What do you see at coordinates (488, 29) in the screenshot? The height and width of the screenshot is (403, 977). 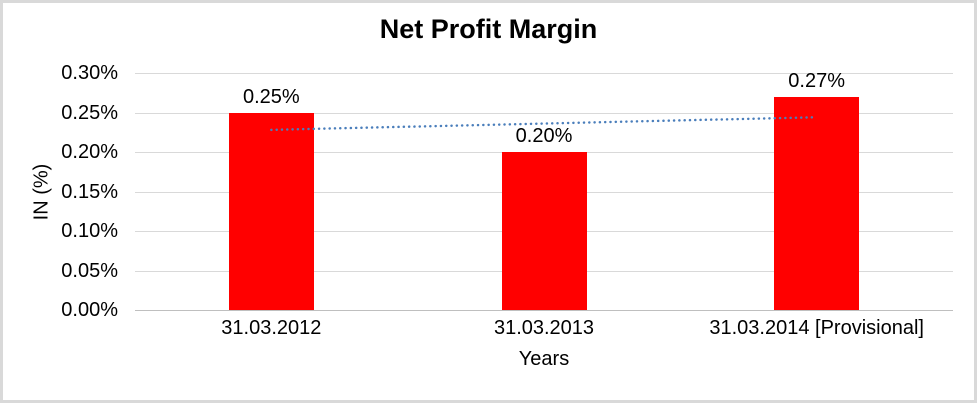 I see `chart-title: Net Profit Margin` at bounding box center [488, 29].